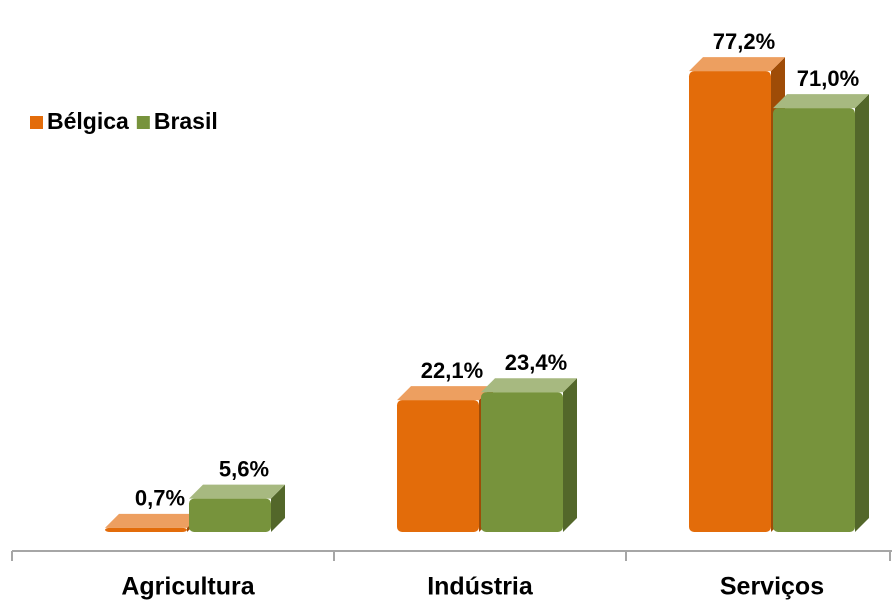 The height and width of the screenshot is (602, 892). Describe the element at coordinates (244, 468) in the screenshot. I see `data-label: 5,6%` at that location.